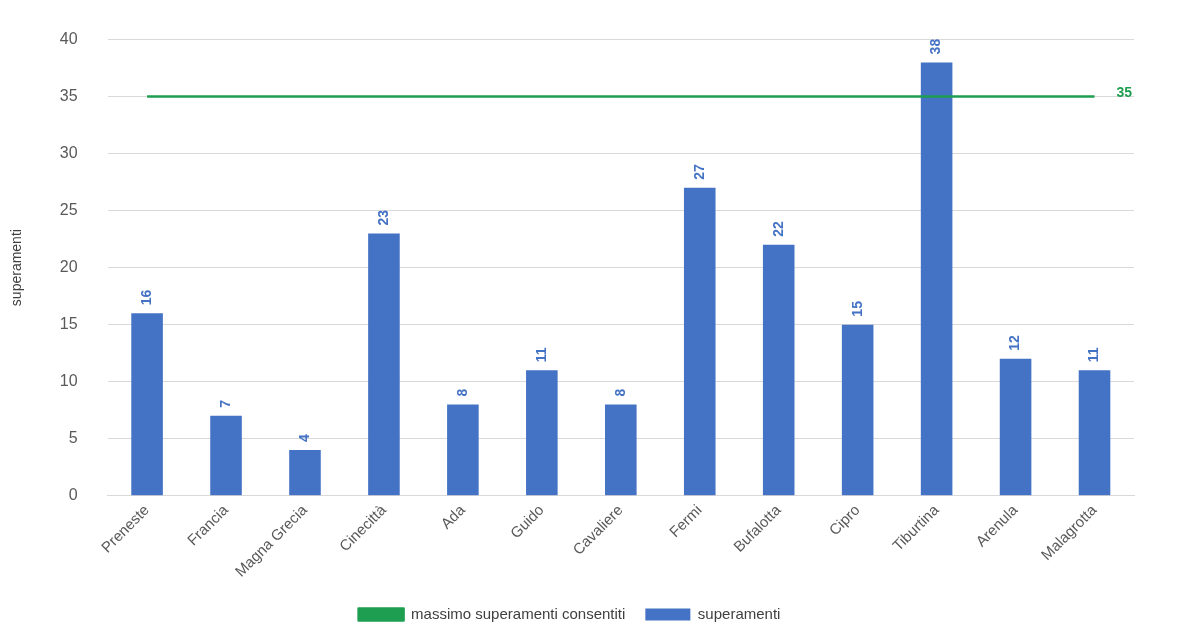  I want to click on y-tick-label: 35, so click(68, 96).